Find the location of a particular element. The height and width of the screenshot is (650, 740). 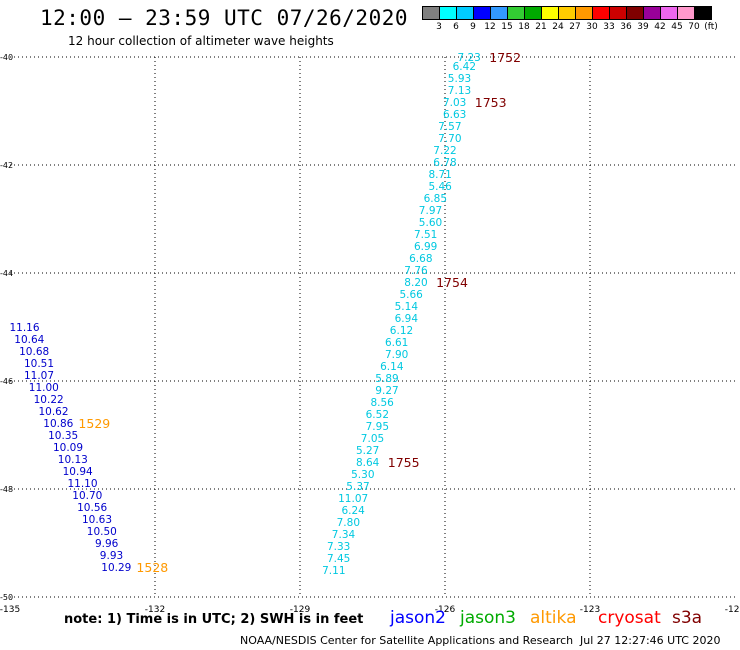

wave-height-label: 8.71 is located at coordinates (439, 175).